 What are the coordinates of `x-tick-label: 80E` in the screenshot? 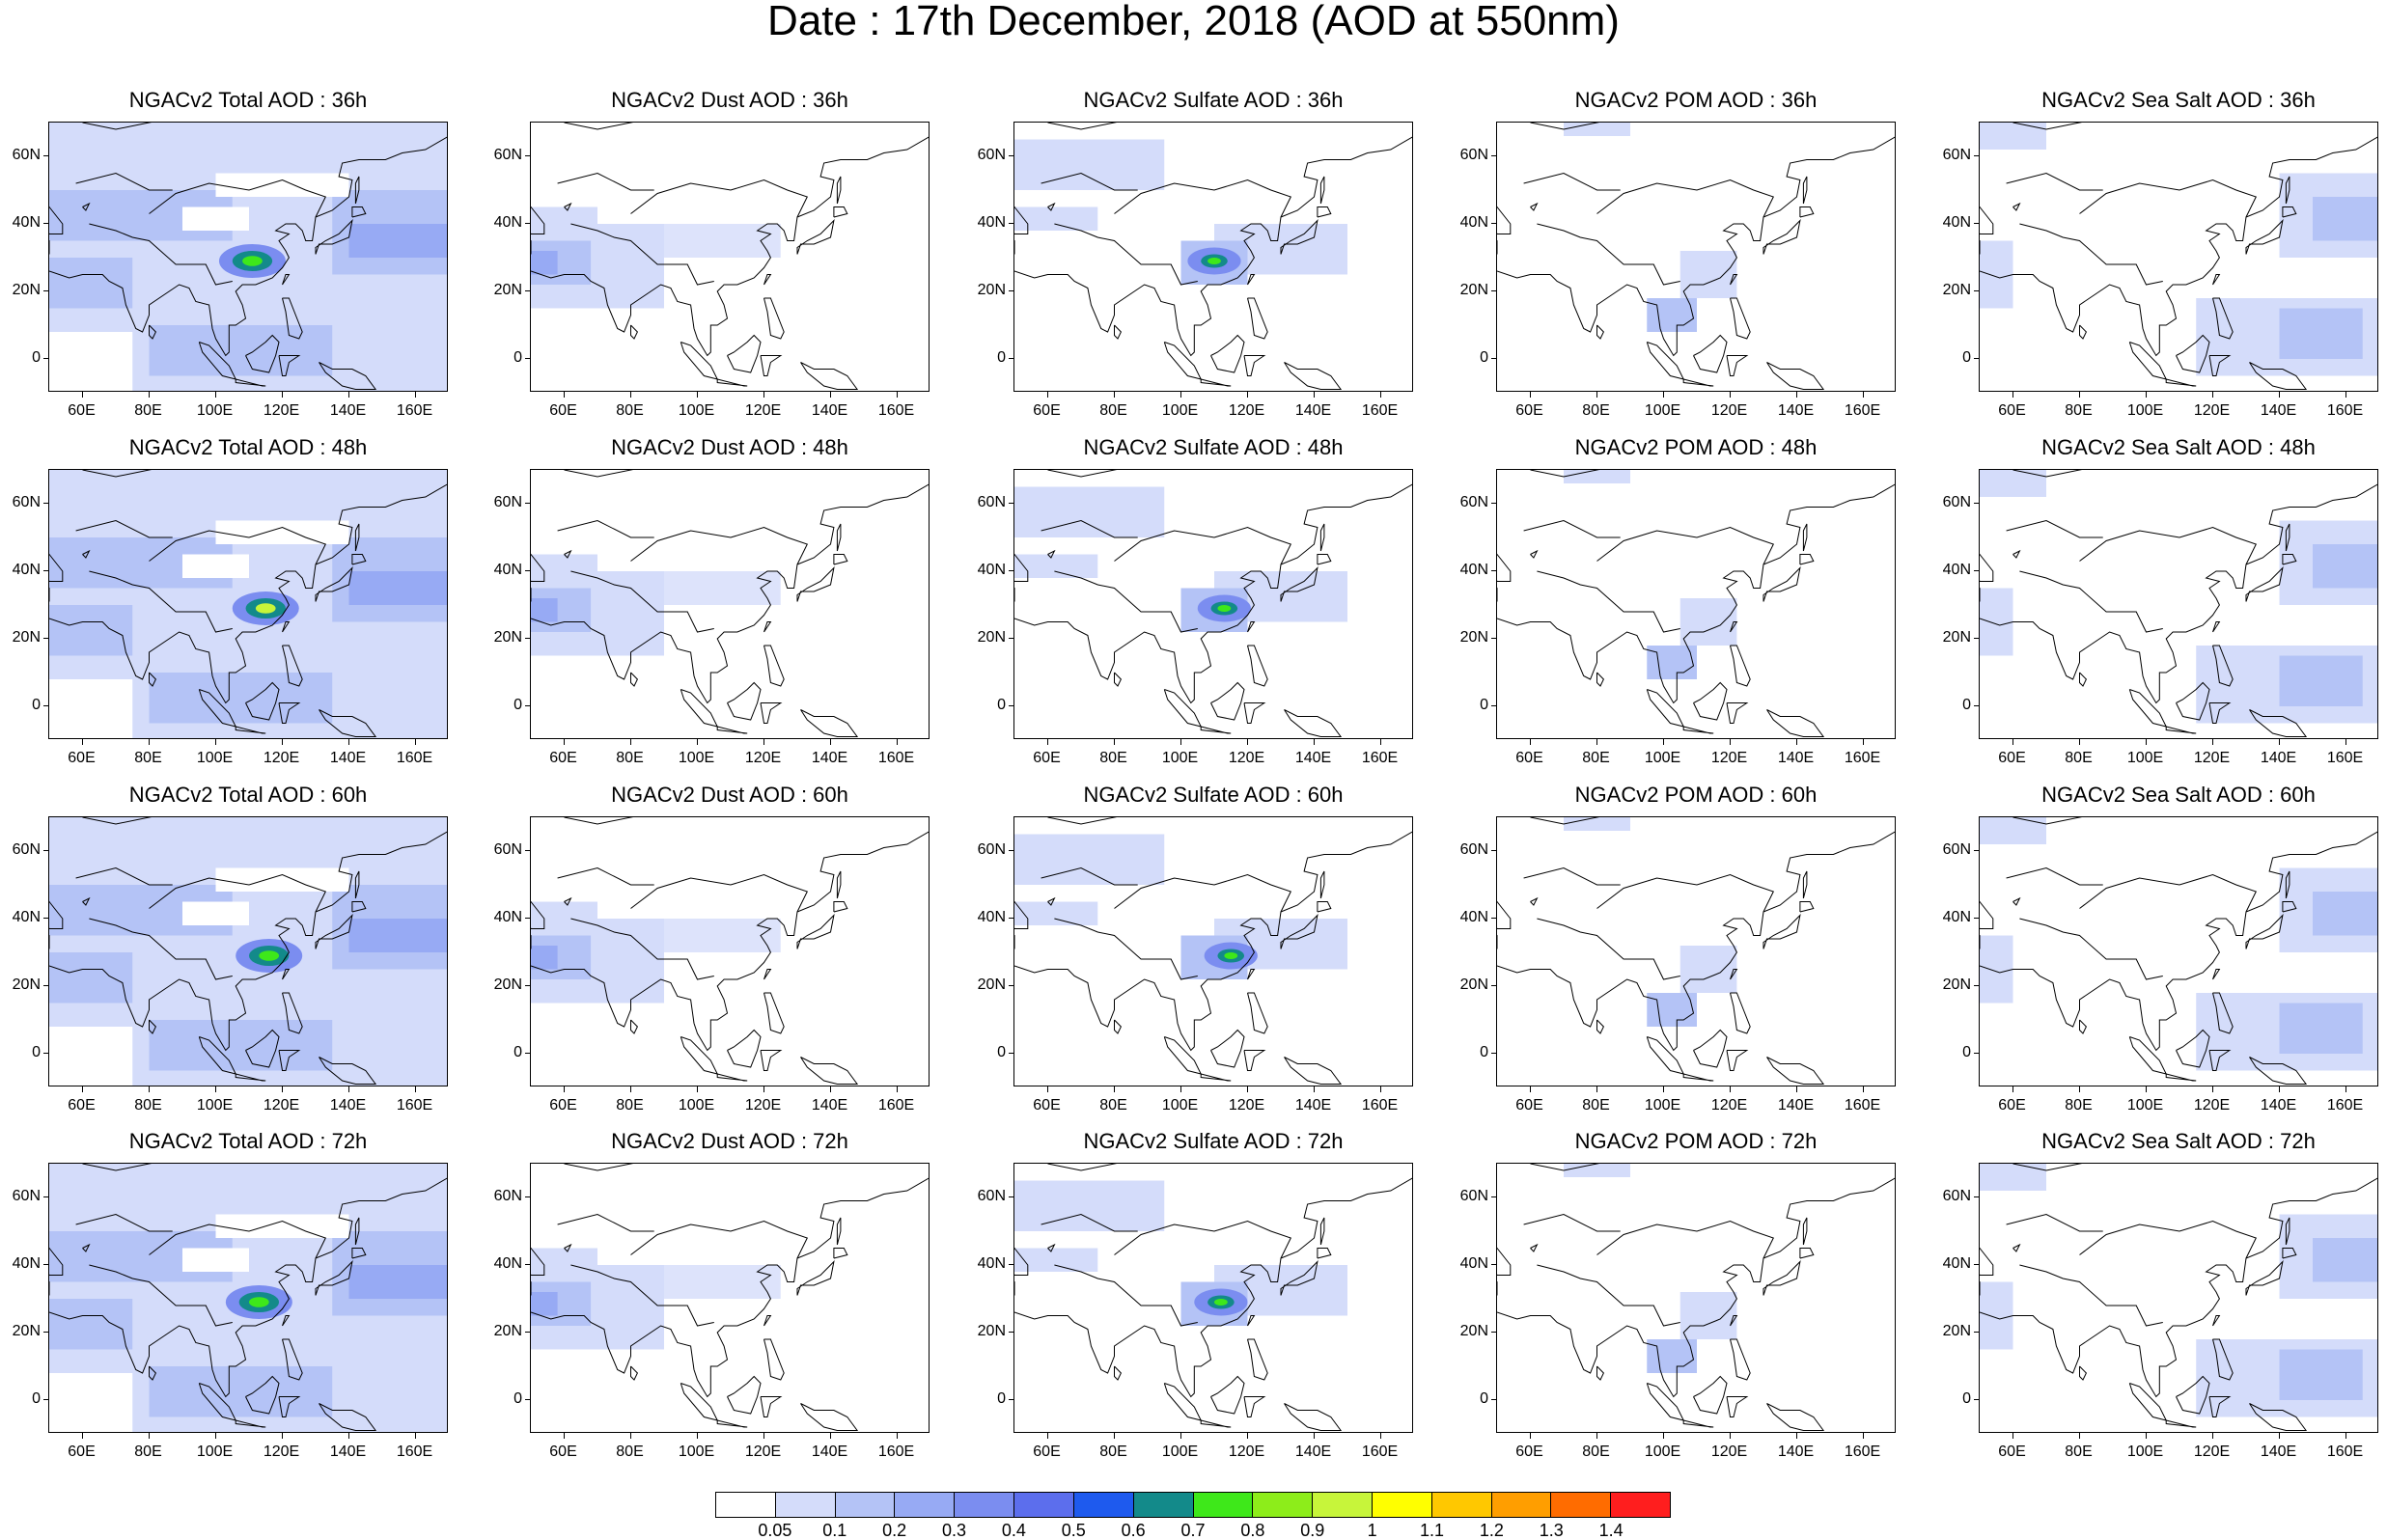 It's located at (2079, 410).